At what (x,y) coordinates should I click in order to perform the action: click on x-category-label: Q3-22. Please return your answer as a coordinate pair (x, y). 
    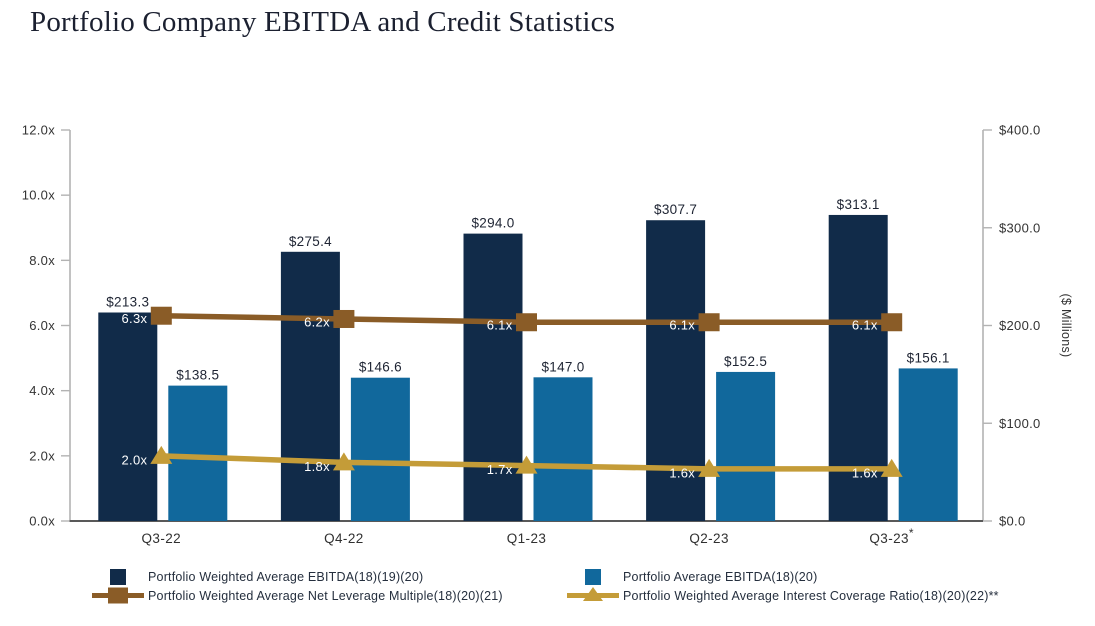
    Looking at the image, I should click on (162, 538).